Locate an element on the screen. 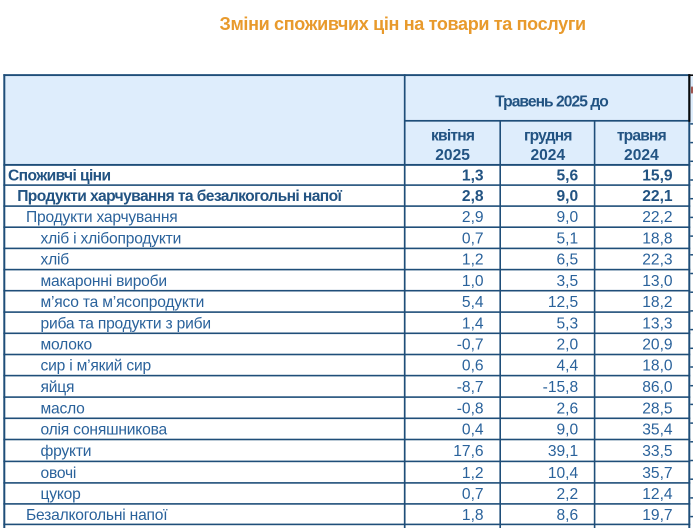 This screenshot has height=528, width=693. svg-text: 12,5 is located at coordinates (563, 302).